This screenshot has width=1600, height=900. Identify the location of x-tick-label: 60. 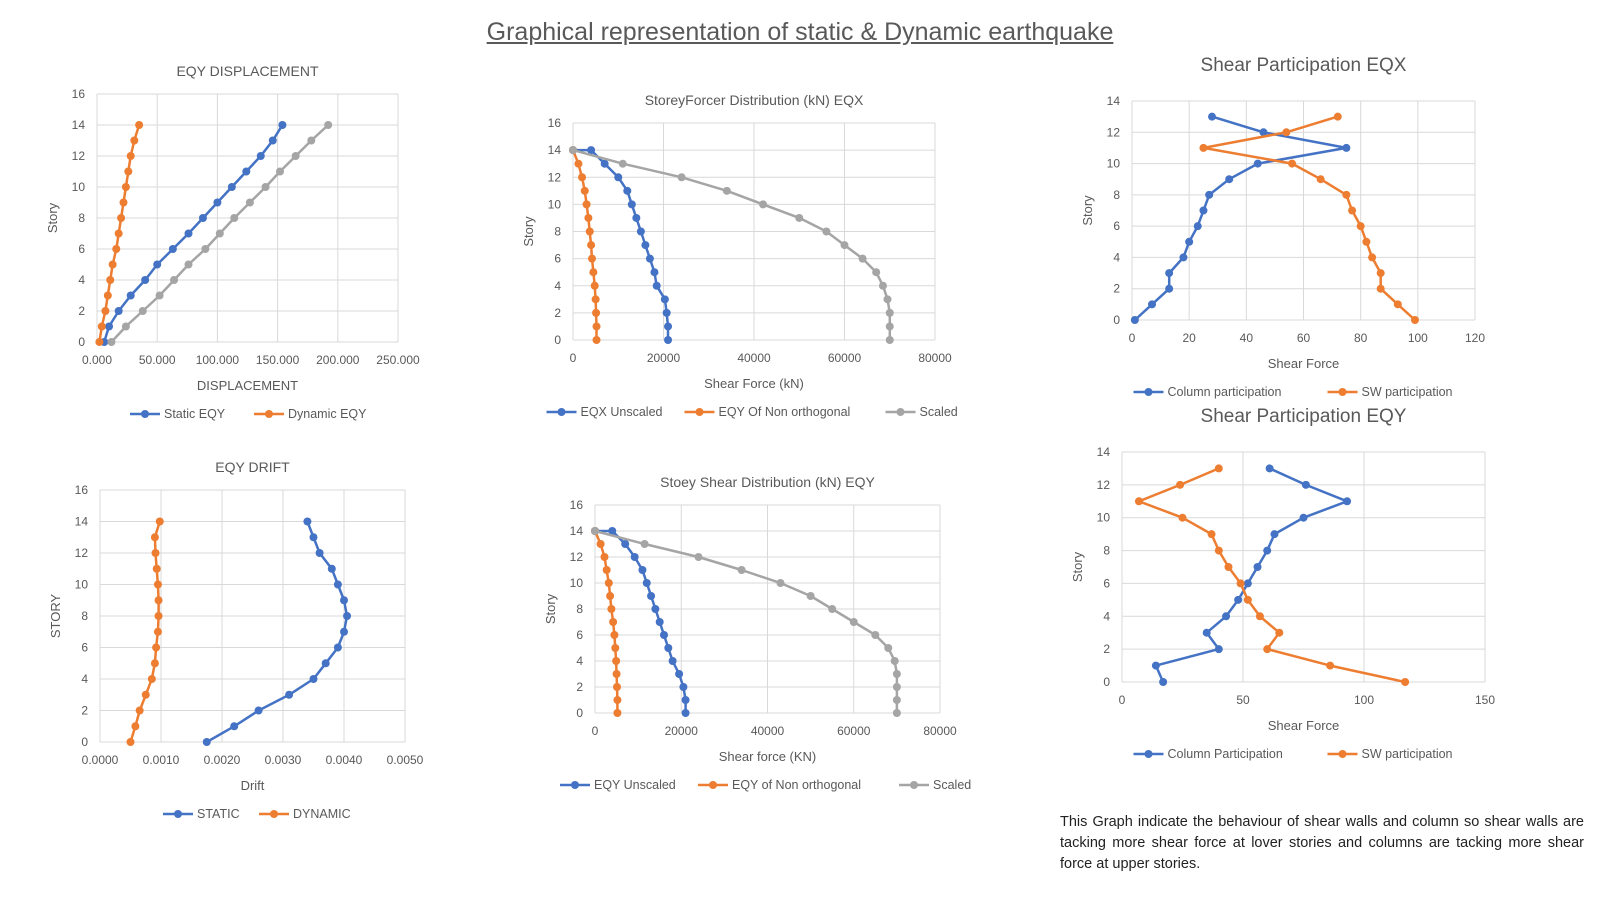
(1304, 338).